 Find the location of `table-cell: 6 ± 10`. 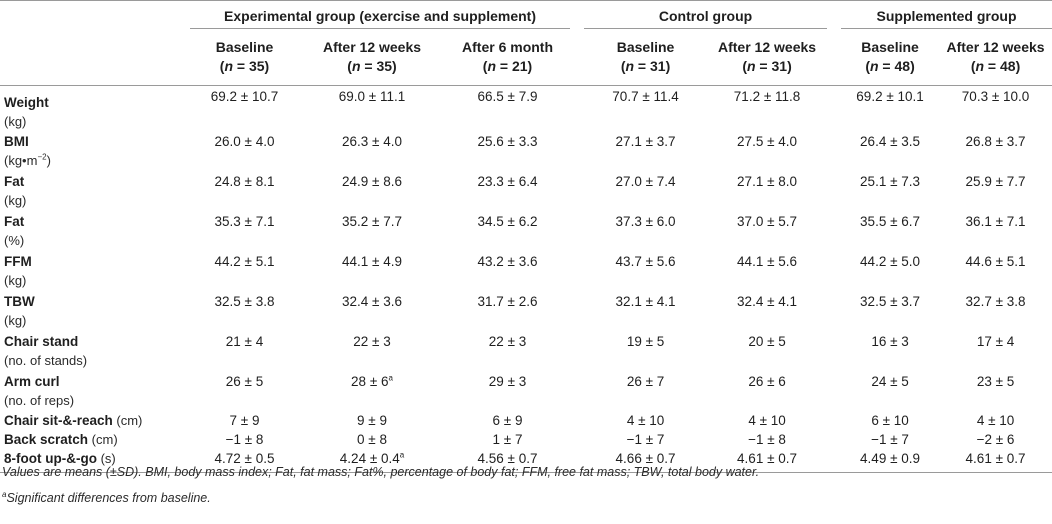

table-cell: 6 ± 10 is located at coordinates (890, 420).